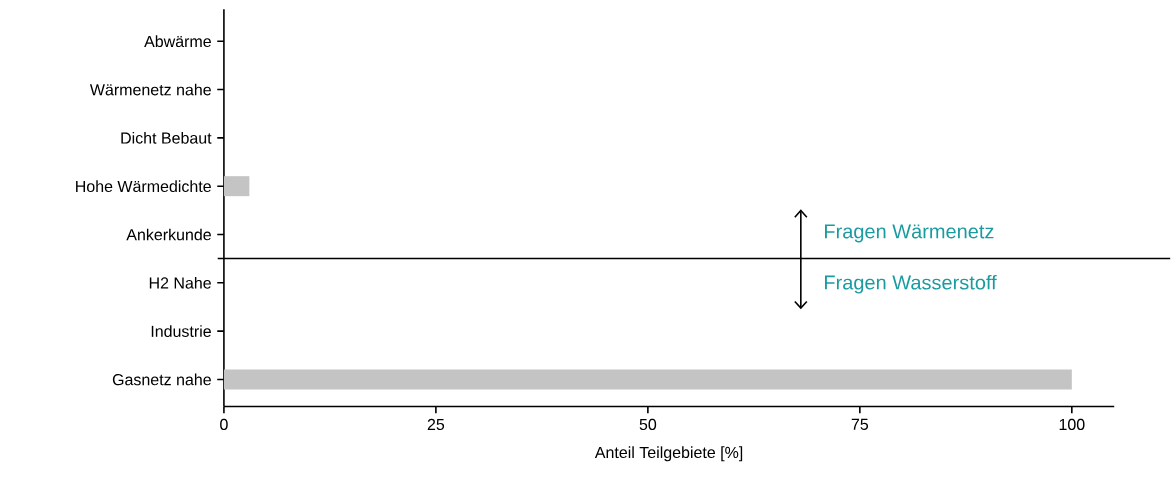 Image resolution: width=1171 pixels, height=486 pixels. I want to click on x-tick-label: 25, so click(436, 424).